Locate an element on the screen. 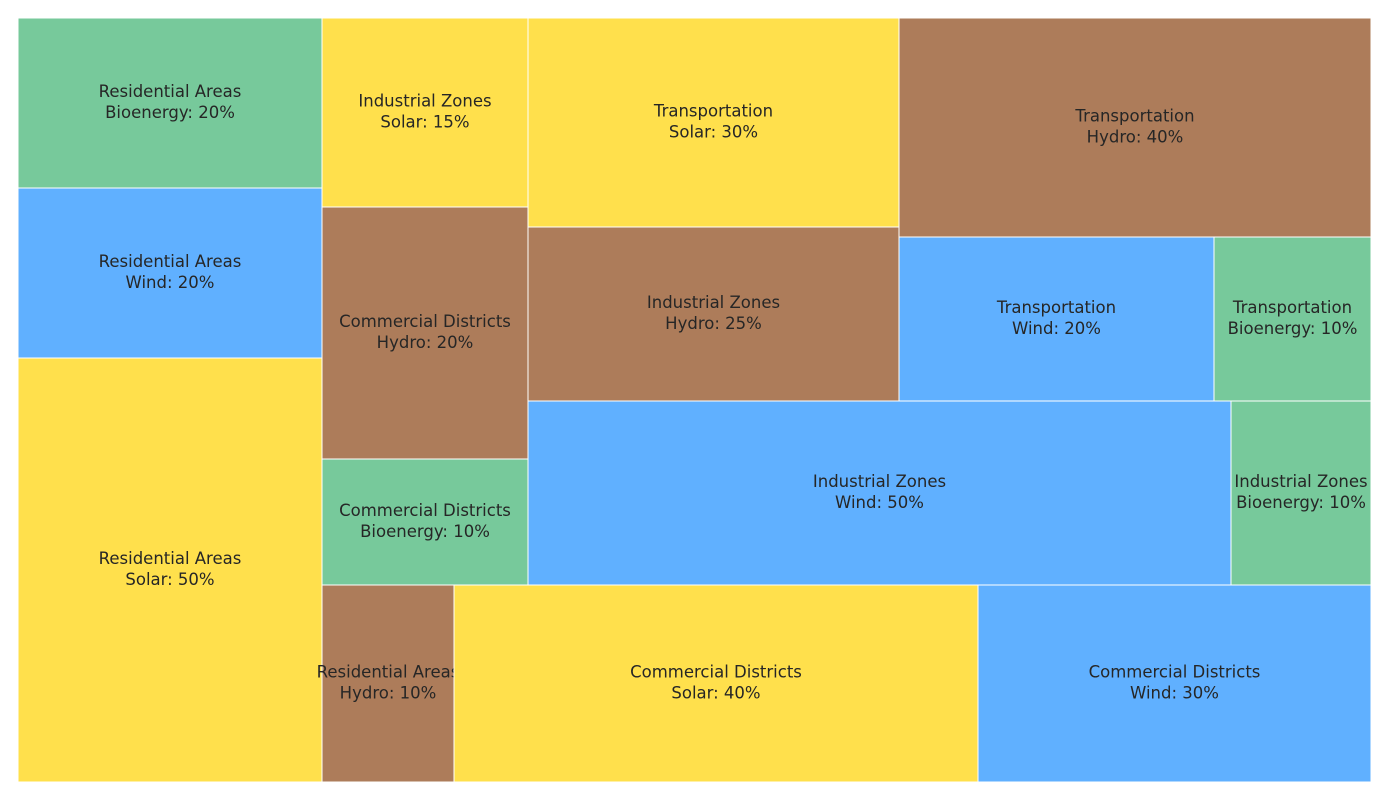  treemap-label-value: Bioenergy: 20% is located at coordinates (170, 112).